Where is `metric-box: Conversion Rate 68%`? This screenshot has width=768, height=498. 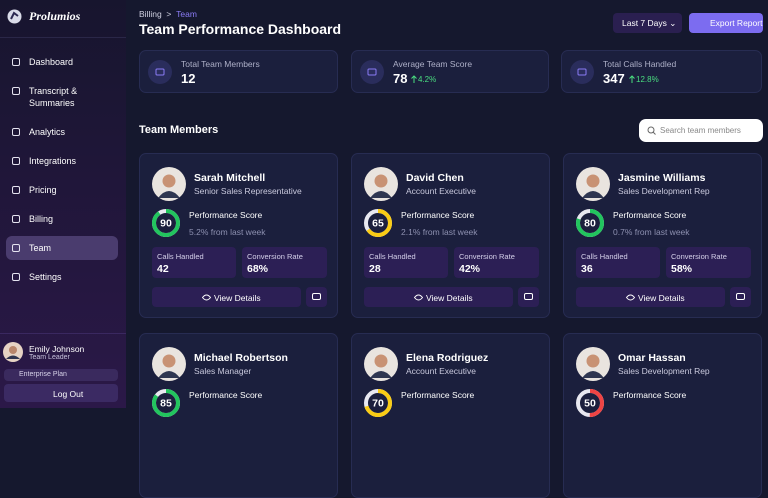
metric-box: Conversion Rate 68% is located at coordinates (284, 262).